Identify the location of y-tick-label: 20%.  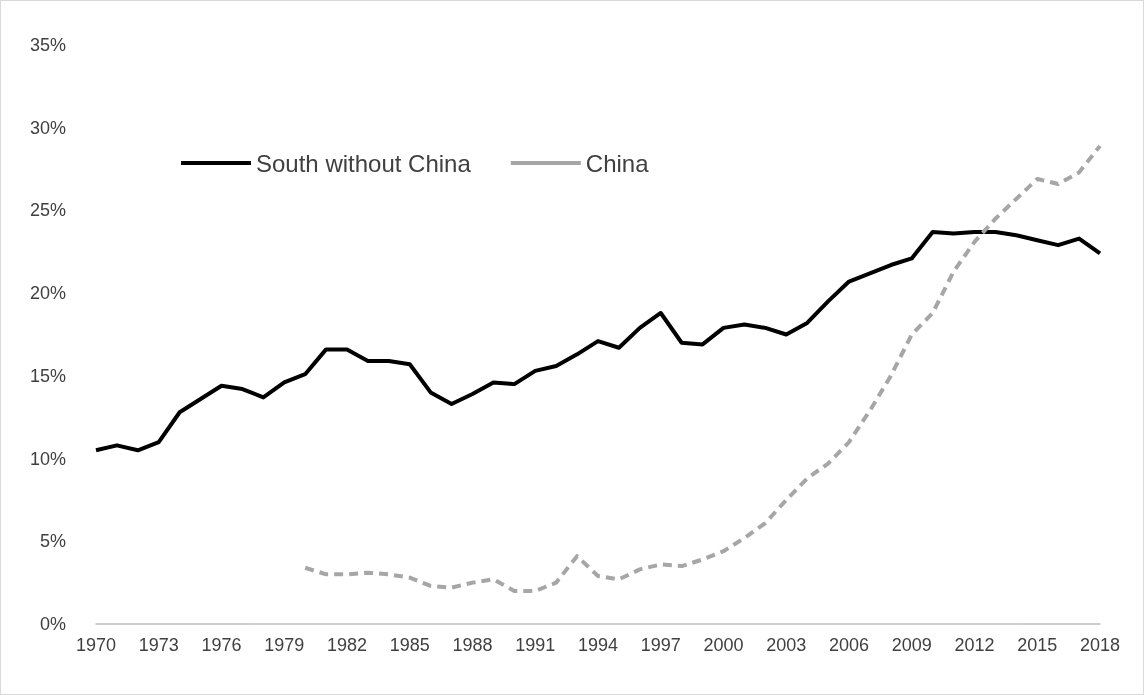
(47, 293).